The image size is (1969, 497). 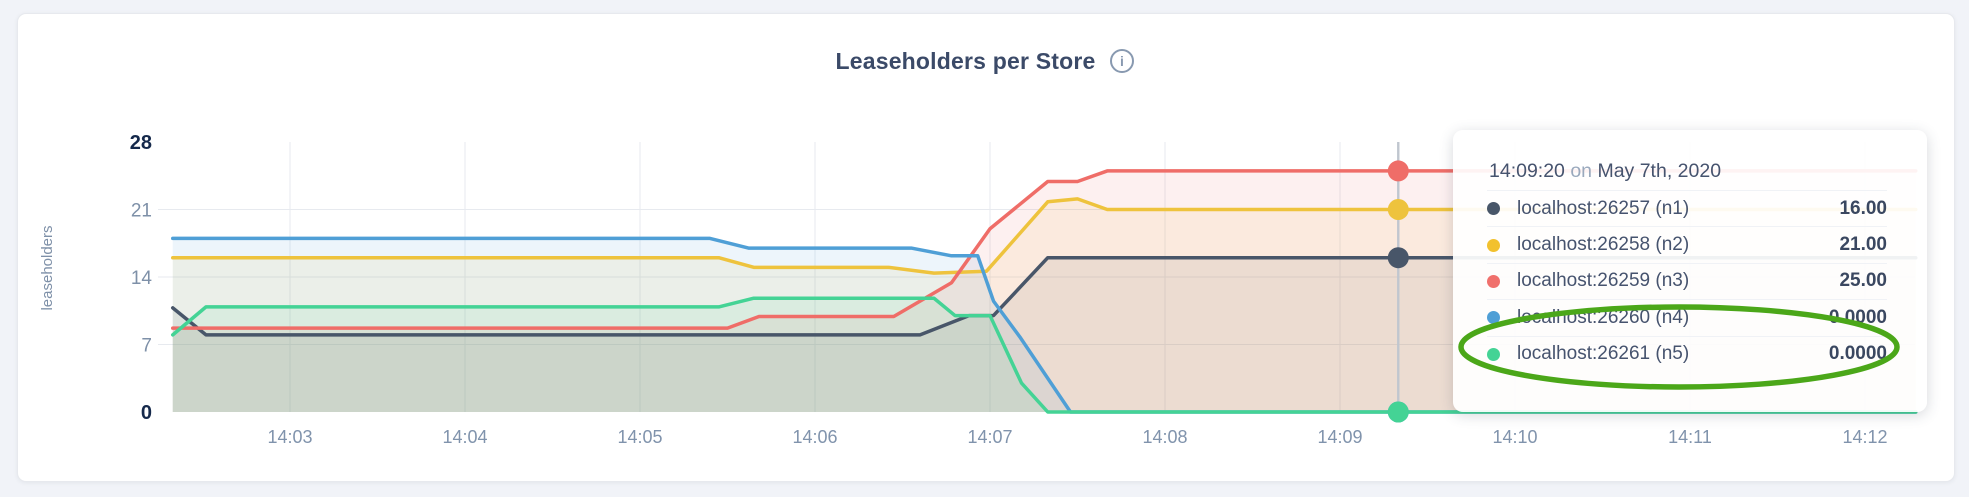 What do you see at coordinates (989, 437) in the screenshot?
I see `x-tick-label: 14:07` at bounding box center [989, 437].